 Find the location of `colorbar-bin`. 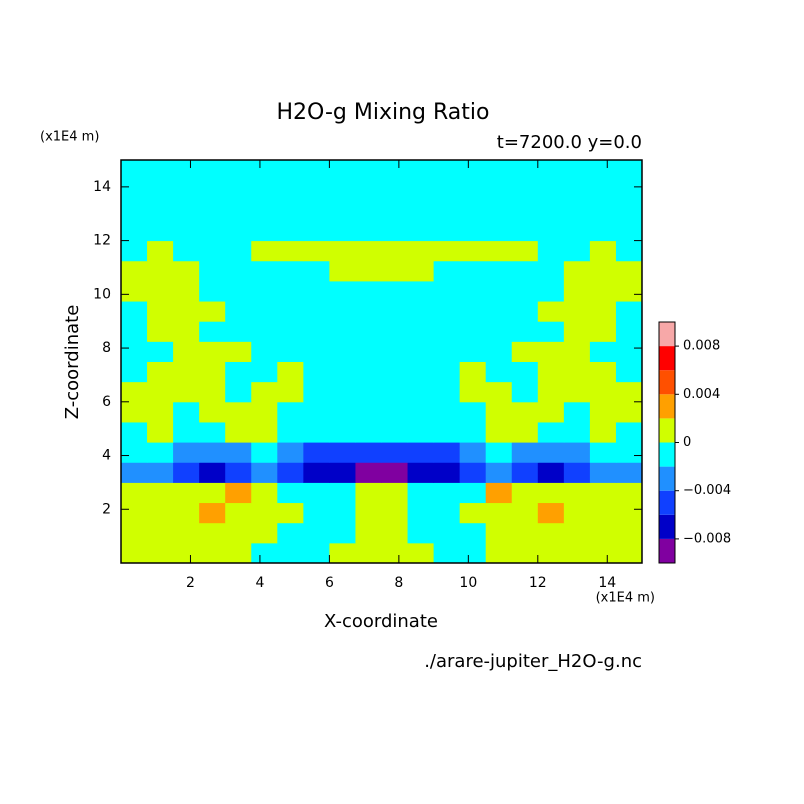

colorbar-bin is located at coordinates (667, 550).